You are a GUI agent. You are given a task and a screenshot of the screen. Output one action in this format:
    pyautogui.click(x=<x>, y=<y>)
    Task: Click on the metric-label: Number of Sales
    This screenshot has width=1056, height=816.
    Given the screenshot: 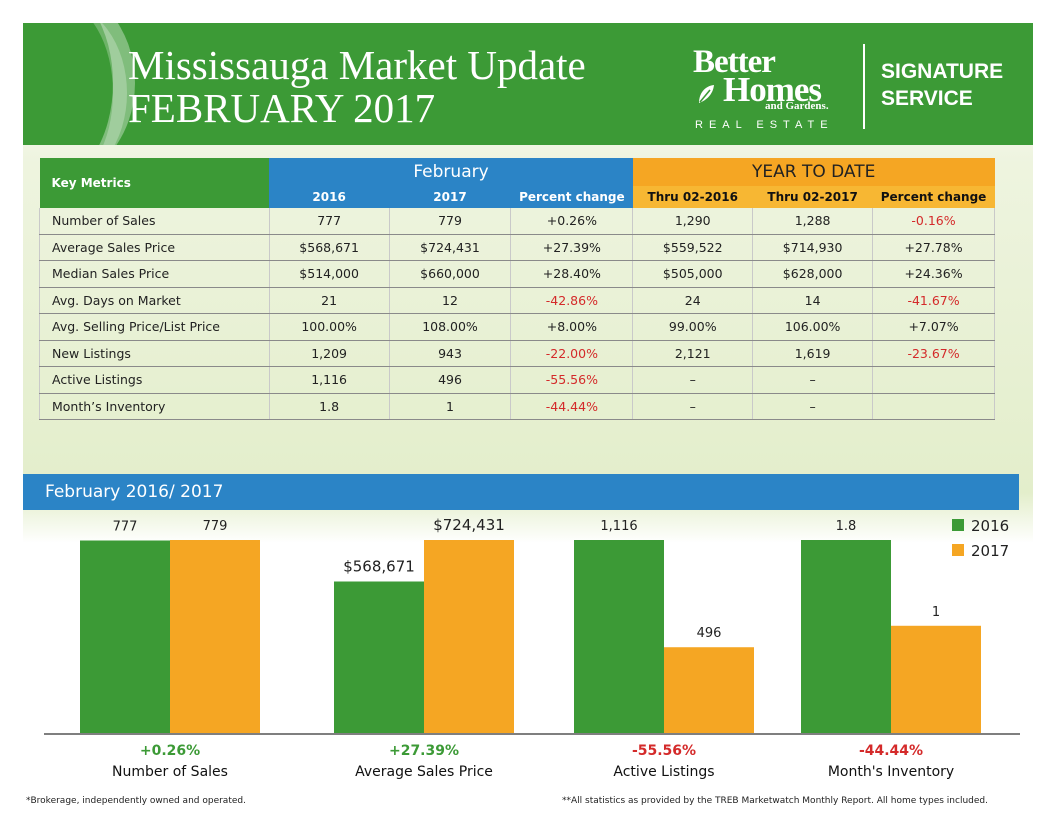 What is the action you would take?
    pyautogui.click(x=154, y=221)
    